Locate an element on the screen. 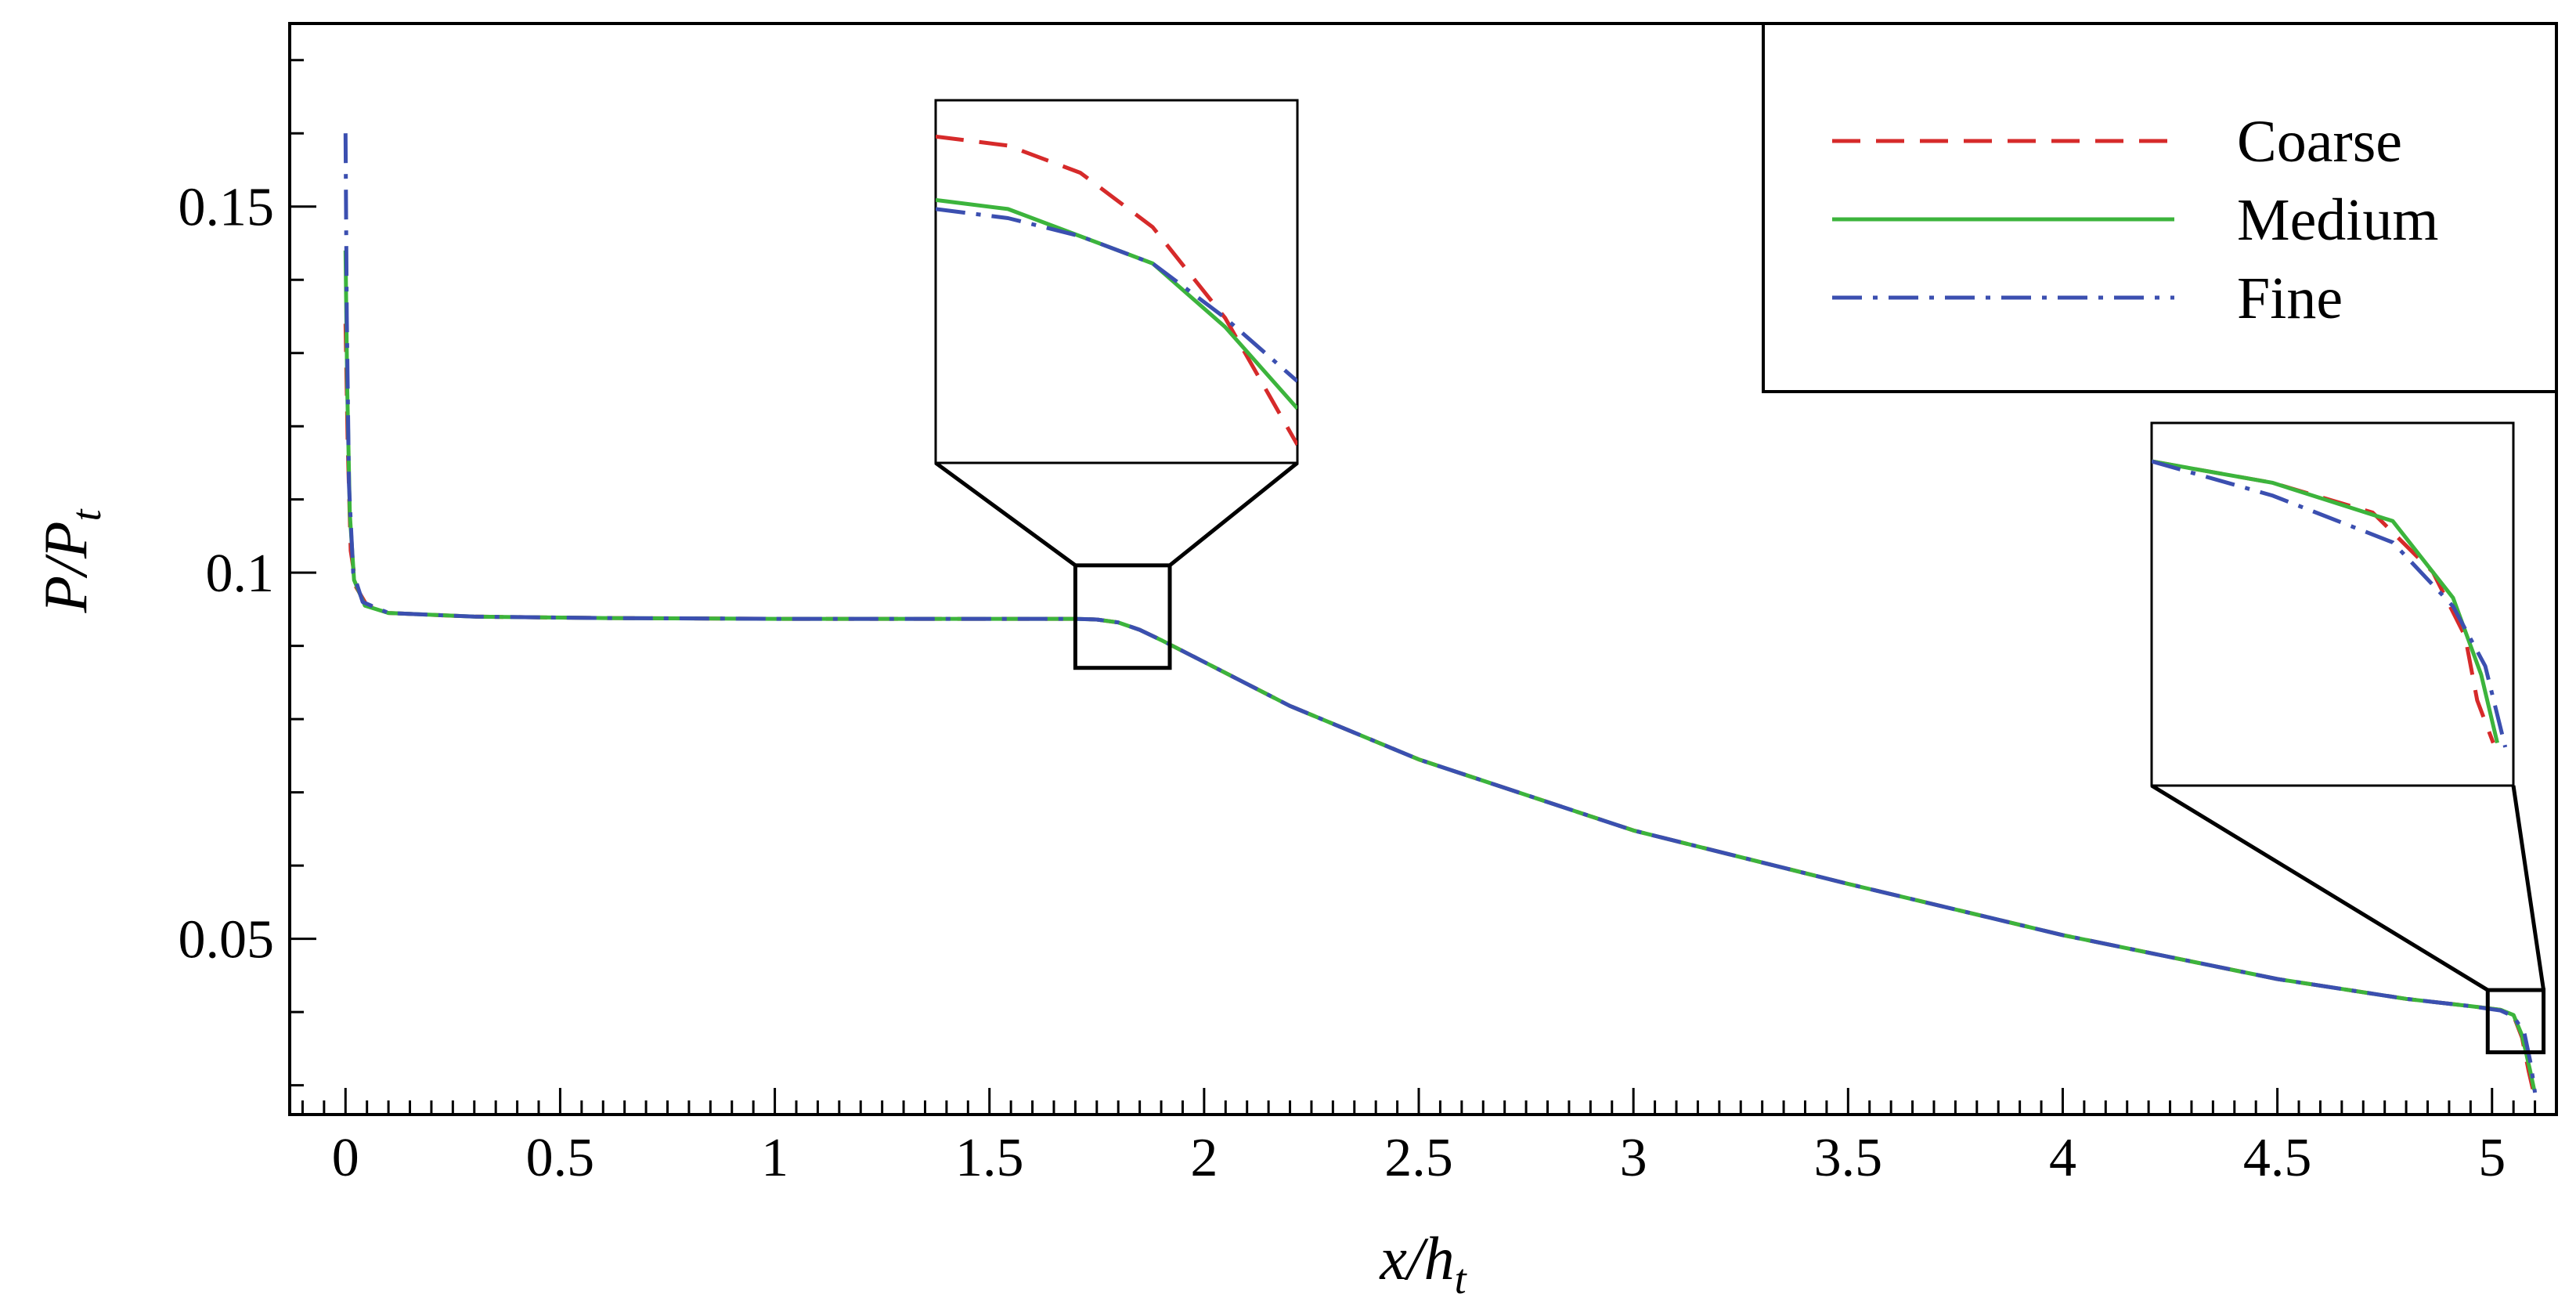 The height and width of the screenshot is (1308, 2576). x-tick-label: 3.5 is located at coordinates (1848, 1158).